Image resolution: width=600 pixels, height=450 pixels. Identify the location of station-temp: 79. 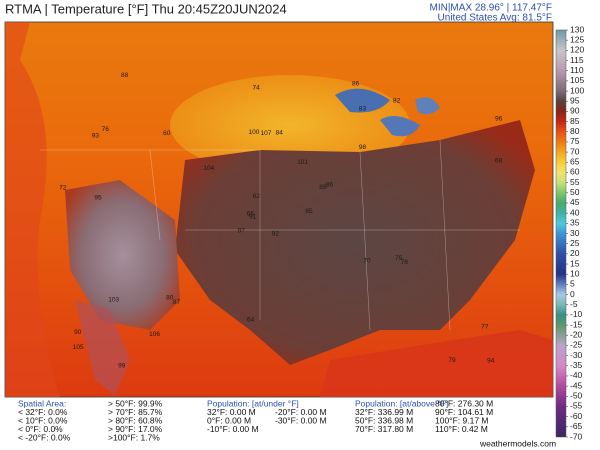
(452, 360).